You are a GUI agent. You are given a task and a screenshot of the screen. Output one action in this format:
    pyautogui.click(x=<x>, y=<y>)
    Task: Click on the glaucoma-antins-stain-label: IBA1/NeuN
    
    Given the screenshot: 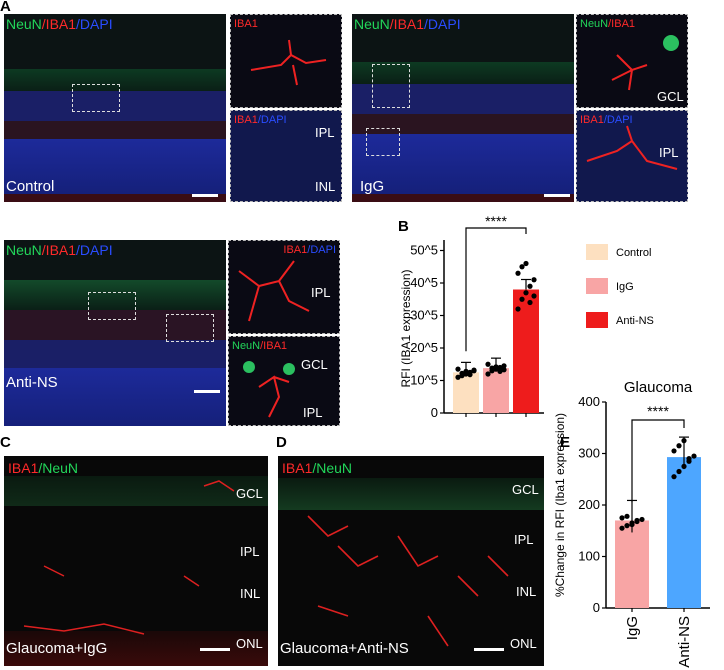 What is the action you would take?
    pyautogui.click(x=317, y=468)
    